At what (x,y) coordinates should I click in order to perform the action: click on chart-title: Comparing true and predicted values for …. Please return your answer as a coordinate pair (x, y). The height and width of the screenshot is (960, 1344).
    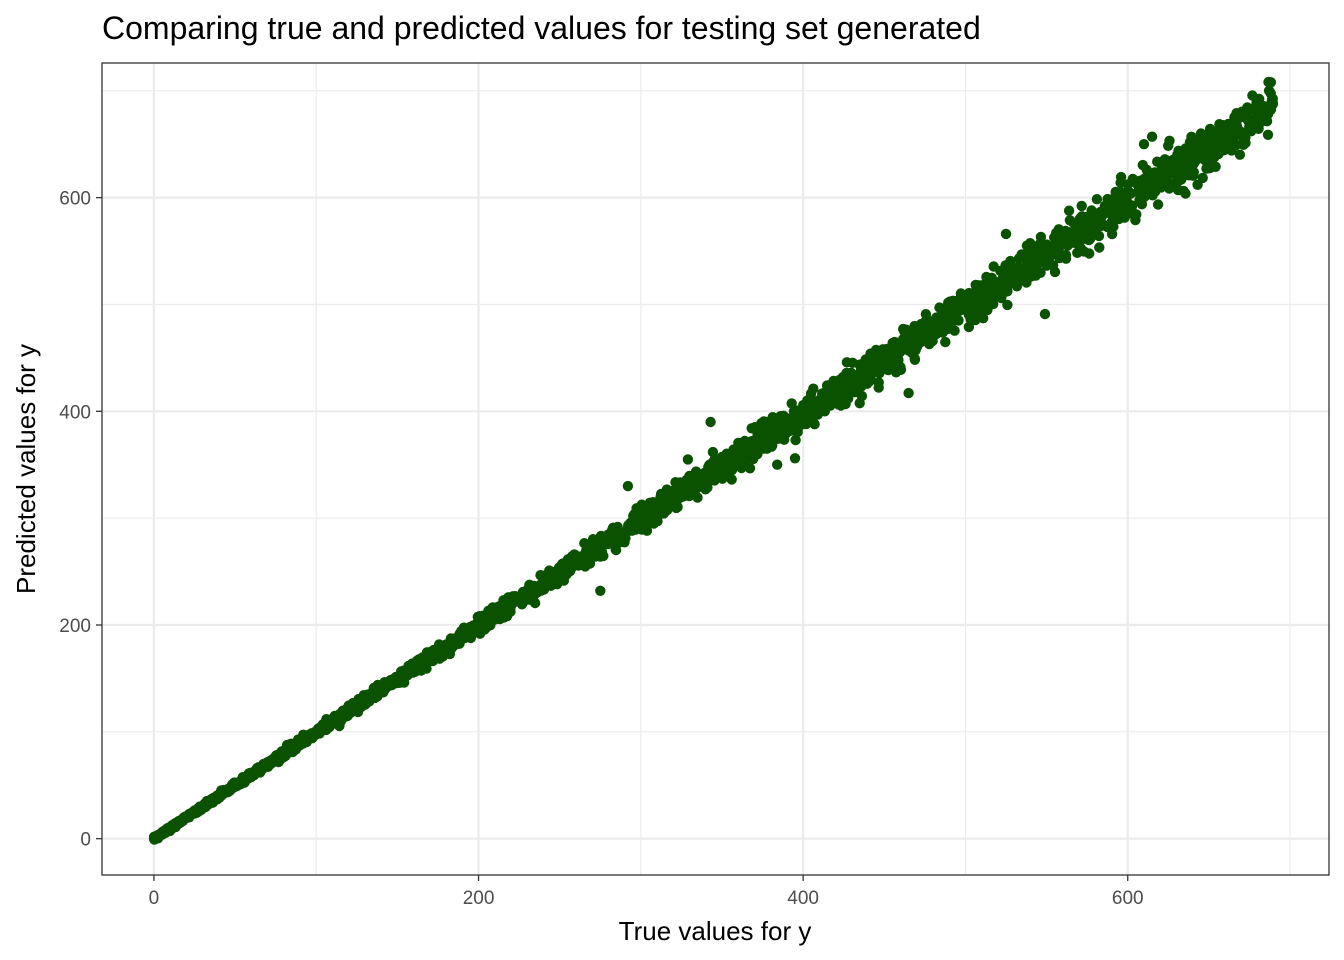
    Looking at the image, I should click on (541, 28).